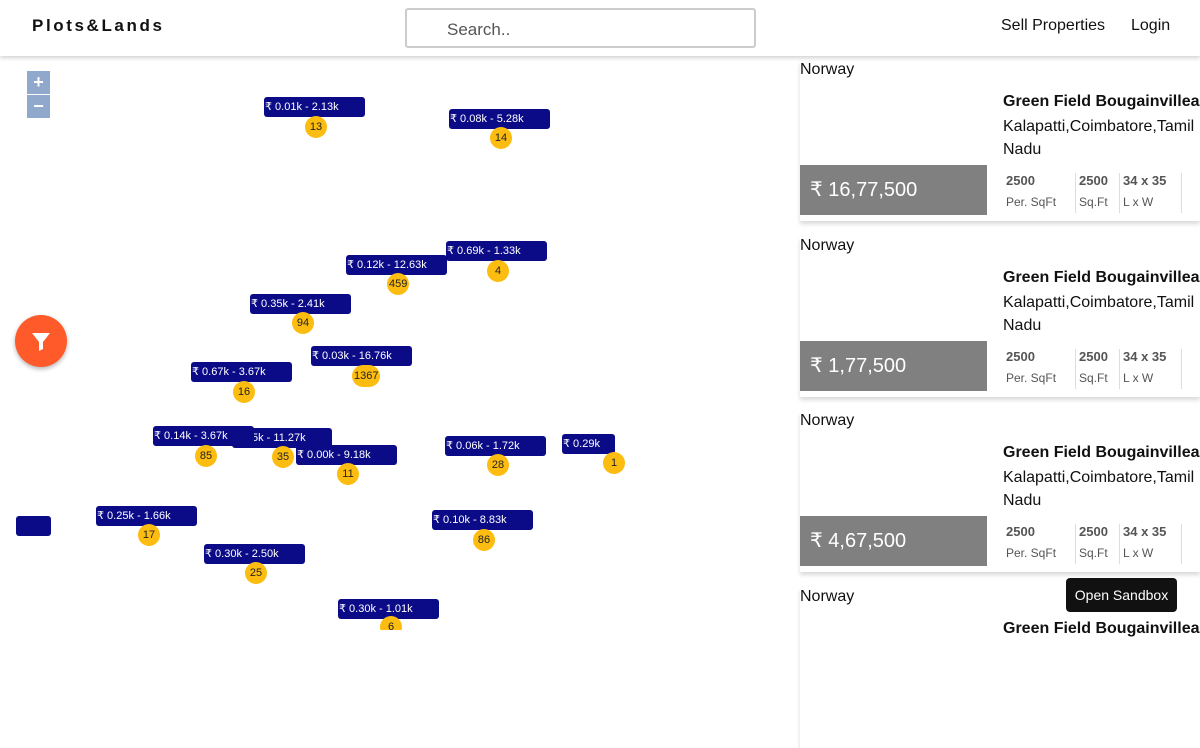 This screenshot has height=748, width=1200. Describe the element at coordinates (98, 25) in the screenshot. I see `brand: Plots&Lands` at that location.